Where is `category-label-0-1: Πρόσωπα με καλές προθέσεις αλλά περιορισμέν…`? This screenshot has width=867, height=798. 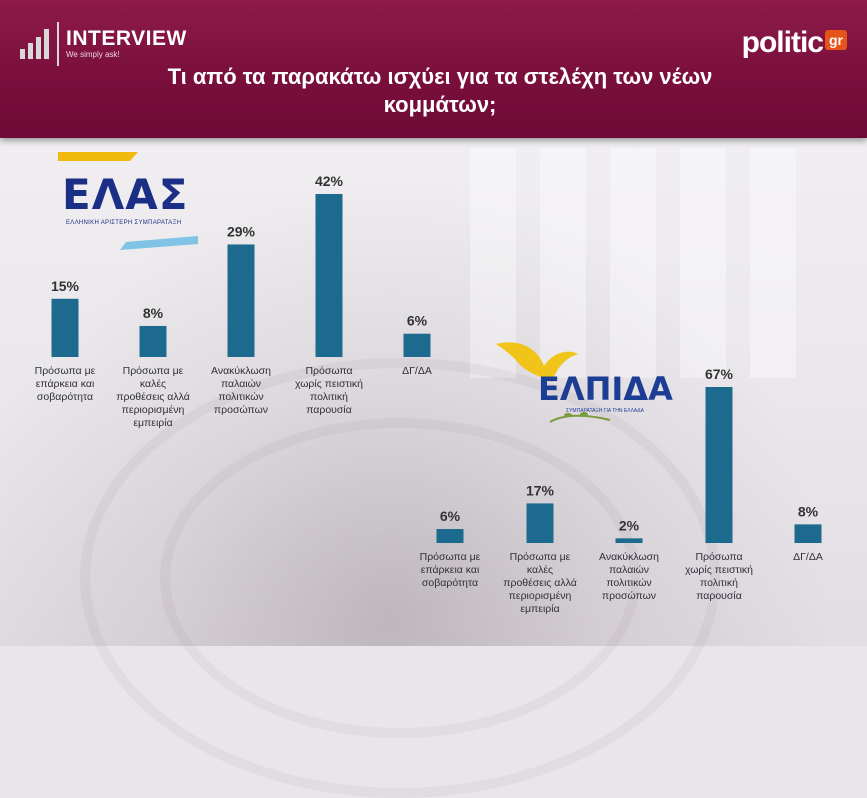
category-label-0-1: Πρόσωπα με καλές προθέσεις αλλά περιορισμέν… is located at coordinates (153, 397).